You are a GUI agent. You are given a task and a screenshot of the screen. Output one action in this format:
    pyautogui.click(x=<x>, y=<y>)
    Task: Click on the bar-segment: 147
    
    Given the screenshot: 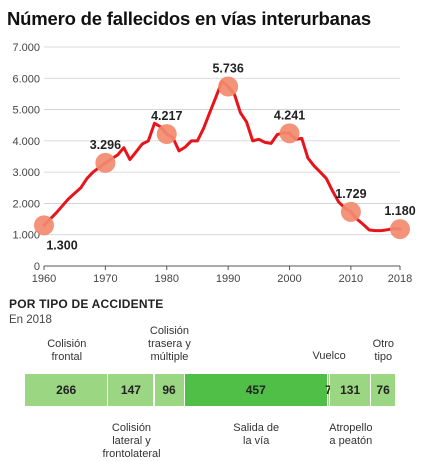 What is the action you would take?
    pyautogui.click(x=131, y=390)
    